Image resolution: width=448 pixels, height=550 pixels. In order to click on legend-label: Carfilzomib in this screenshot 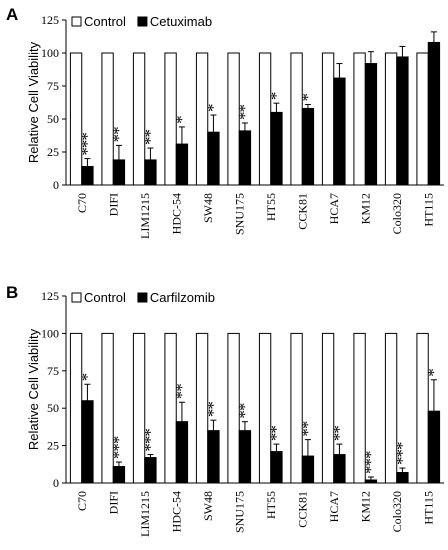, I will do `click(182, 297)`.